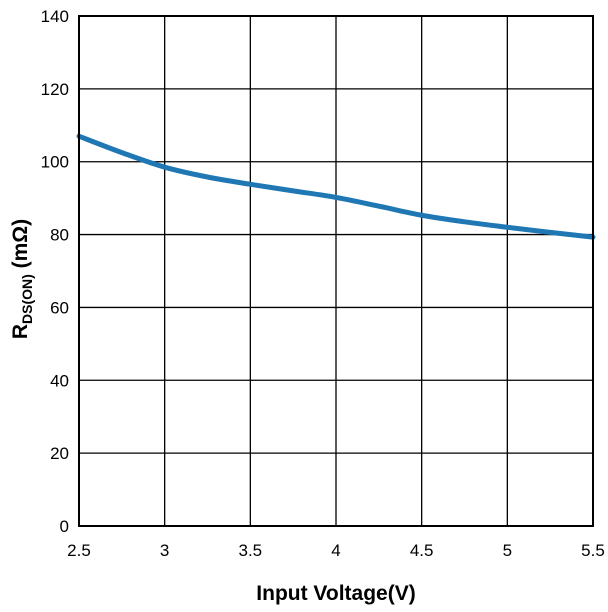 This screenshot has height=612, width=608. Describe the element at coordinates (507, 550) in the screenshot. I see `x-tick-label: 5` at that location.